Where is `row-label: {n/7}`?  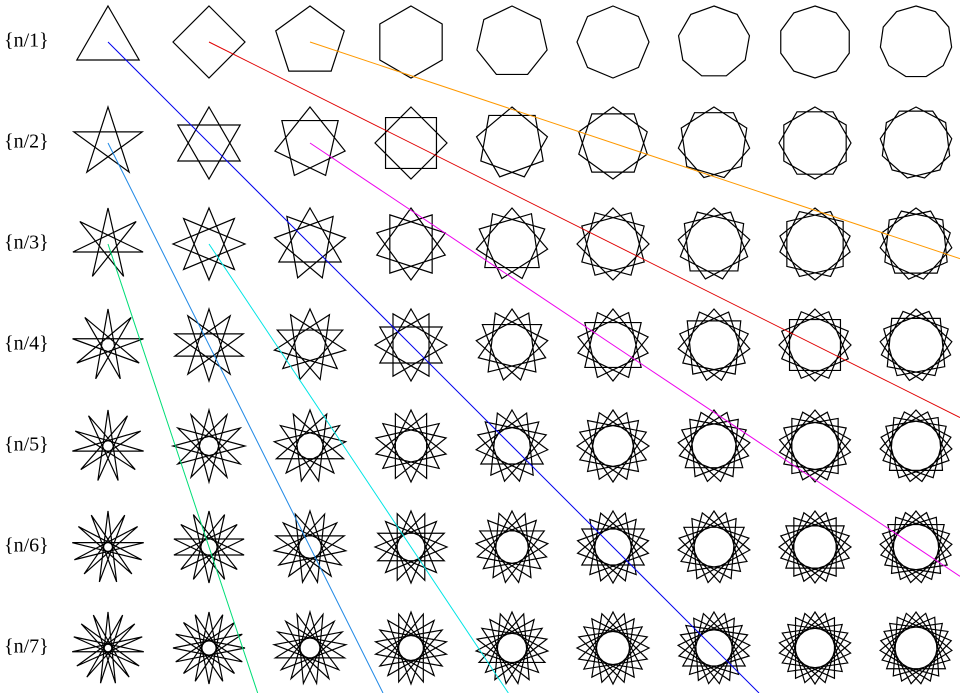
row-label: {n/7} is located at coordinates (26, 647).